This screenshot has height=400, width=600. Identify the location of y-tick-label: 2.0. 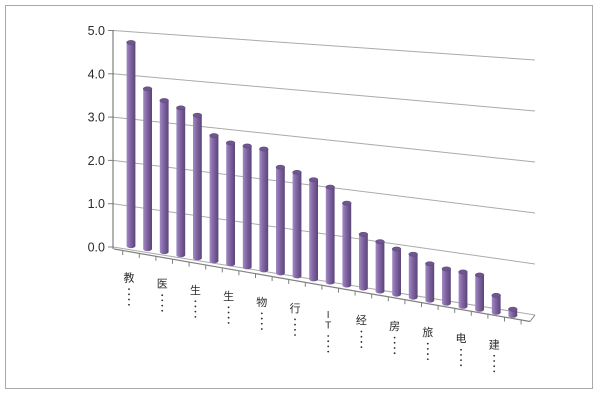
(96, 161).